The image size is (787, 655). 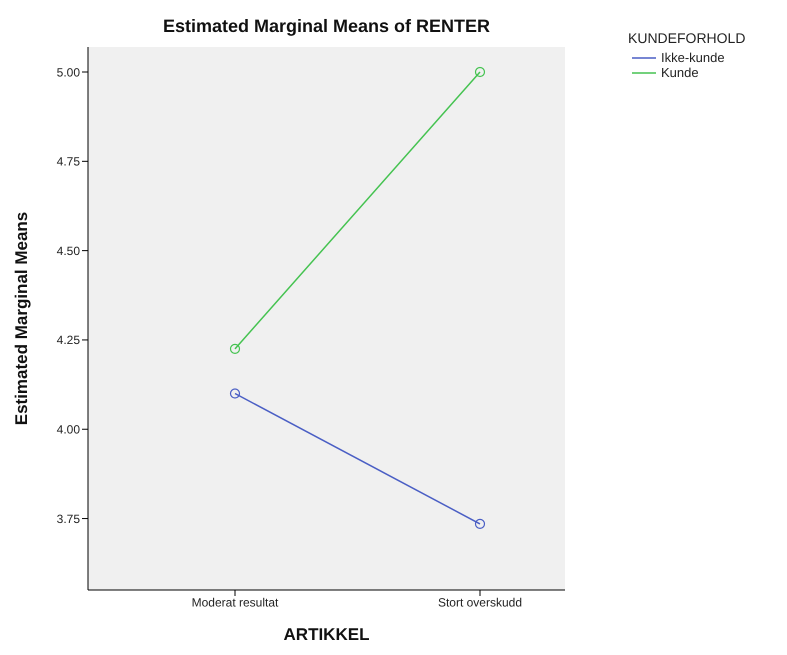 What do you see at coordinates (327, 634) in the screenshot?
I see `x-axis-title: ARTIKKEL` at bounding box center [327, 634].